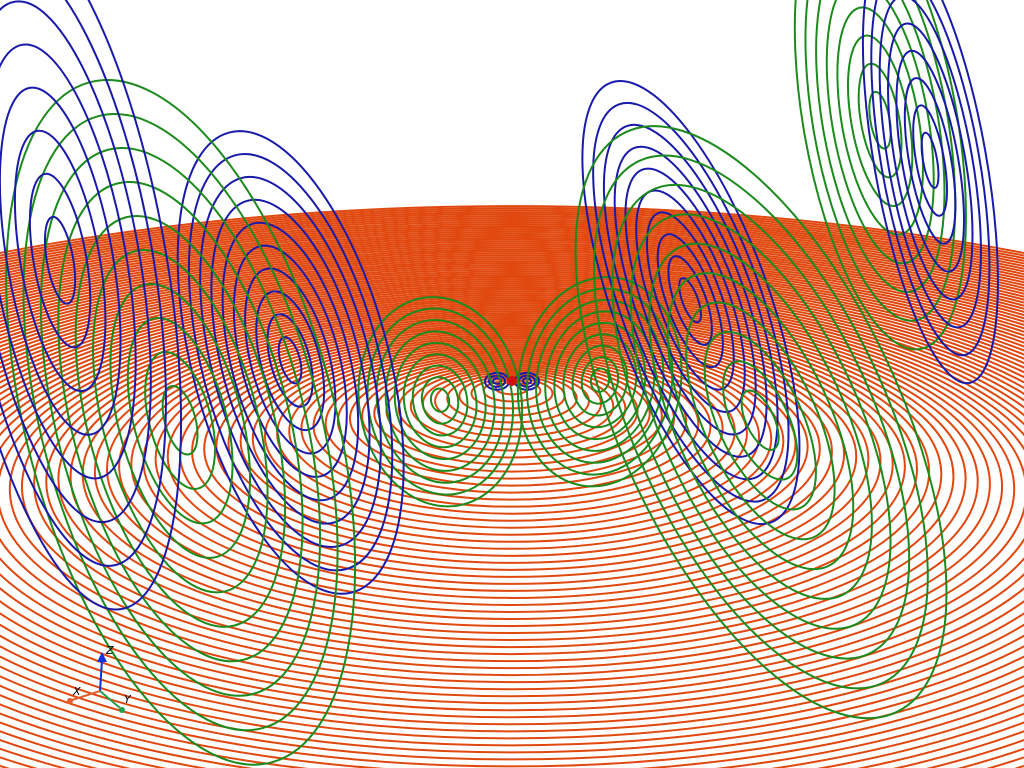 The image size is (1024, 768). What do you see at coordinates (128, 699) in the screenshot?
I see `y-label: Y` at bounding box center [128, 699].